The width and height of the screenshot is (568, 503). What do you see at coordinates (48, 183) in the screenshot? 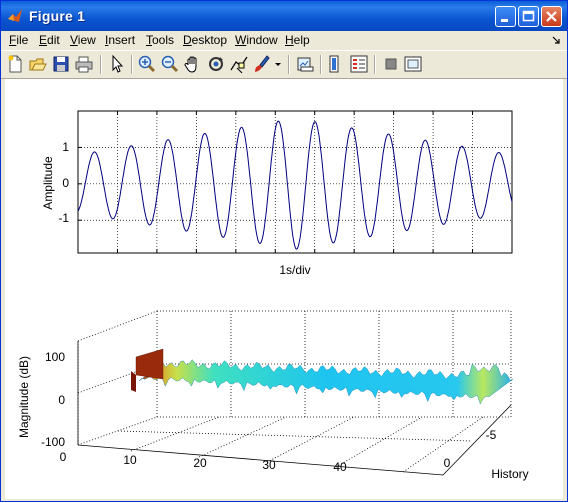
I see `amplitude-ylabel: Amplitude` at bounding box center [48, 183].